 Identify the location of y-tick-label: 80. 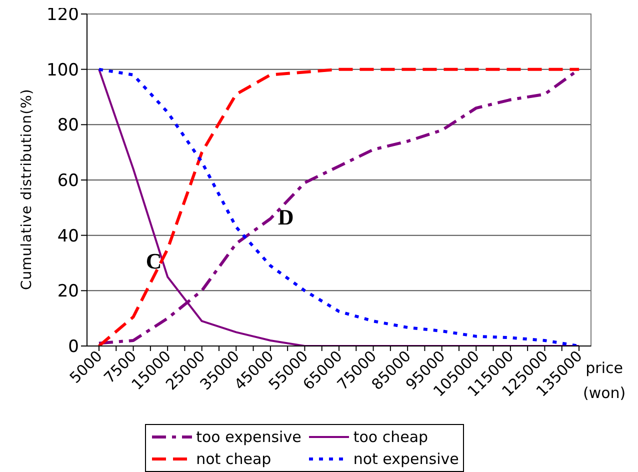
(68, 126).